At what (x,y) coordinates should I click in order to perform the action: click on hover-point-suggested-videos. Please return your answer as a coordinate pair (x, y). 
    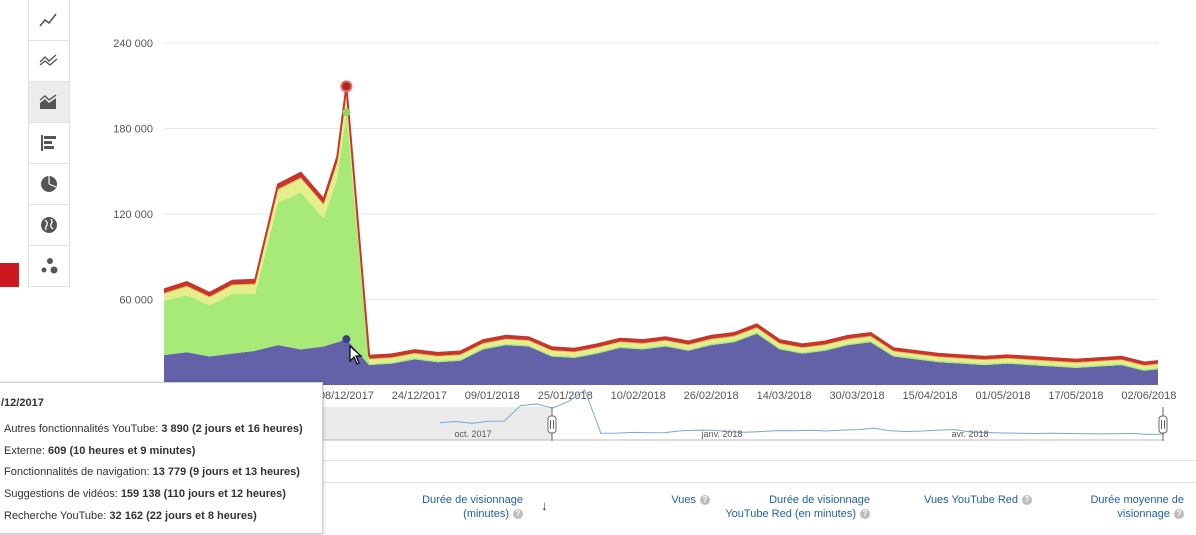
    Looking at the image, I should click on (346, 112).